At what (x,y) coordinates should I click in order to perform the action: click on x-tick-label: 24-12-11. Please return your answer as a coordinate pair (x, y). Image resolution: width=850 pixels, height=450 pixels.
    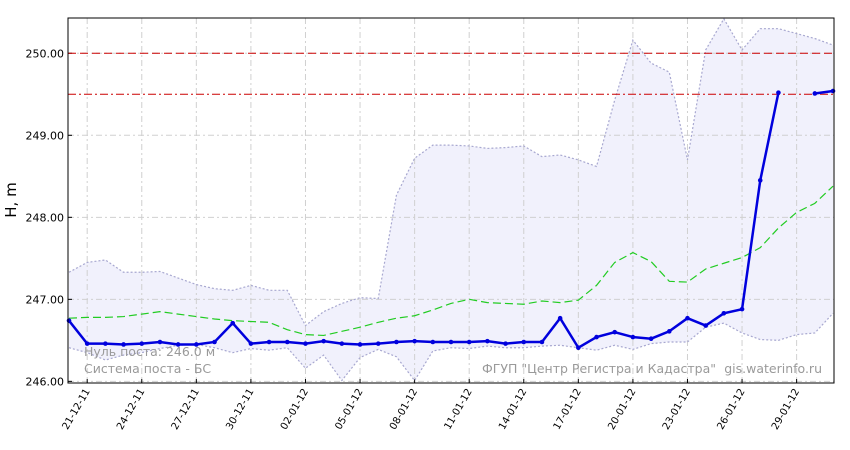
    Looking at the image, I should click on (131, 409).